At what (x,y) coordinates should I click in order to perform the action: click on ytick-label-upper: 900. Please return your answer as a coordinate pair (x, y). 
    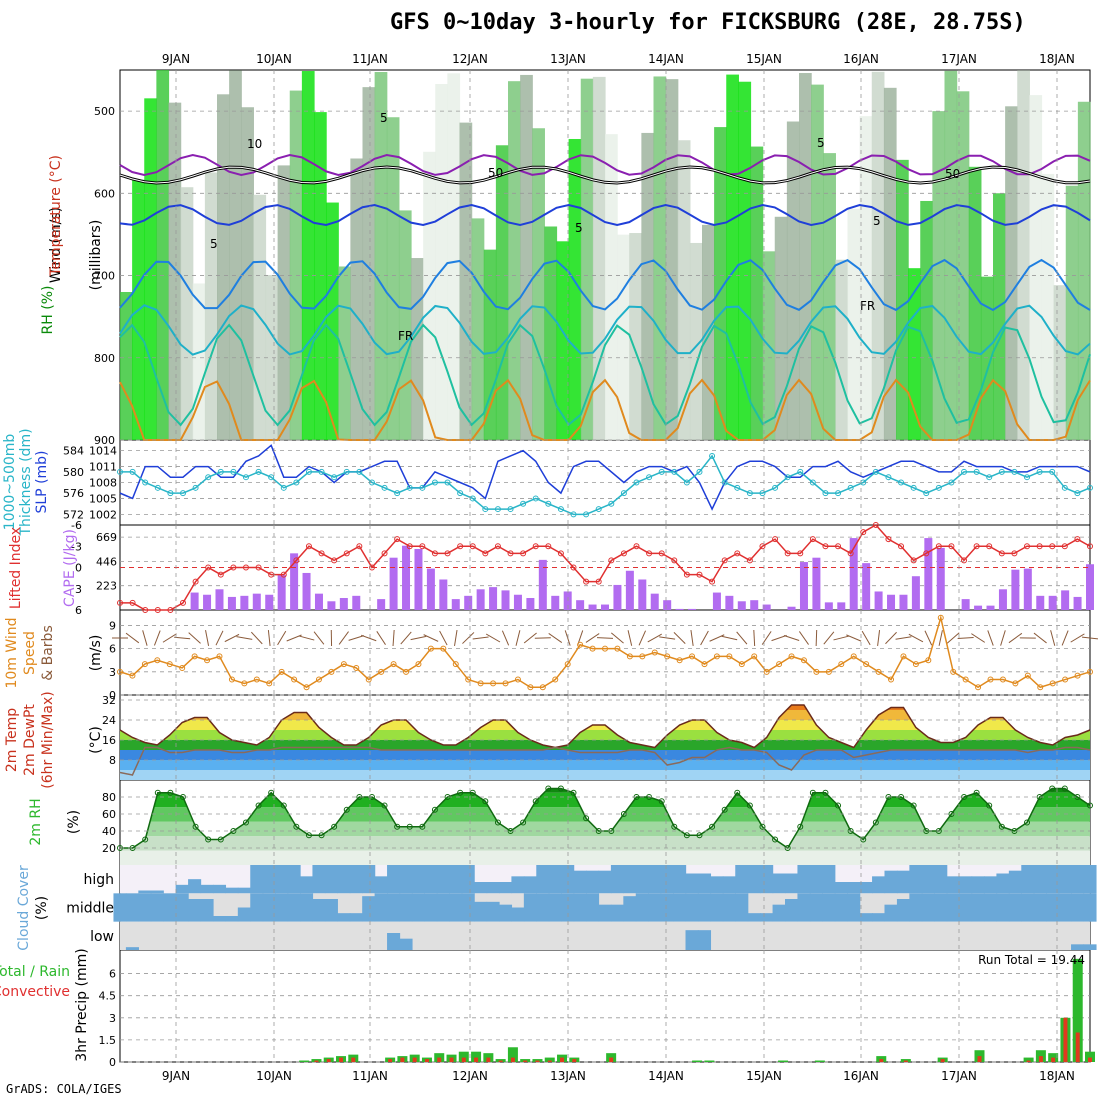
    Looking at the image, I should click on (104, 440).